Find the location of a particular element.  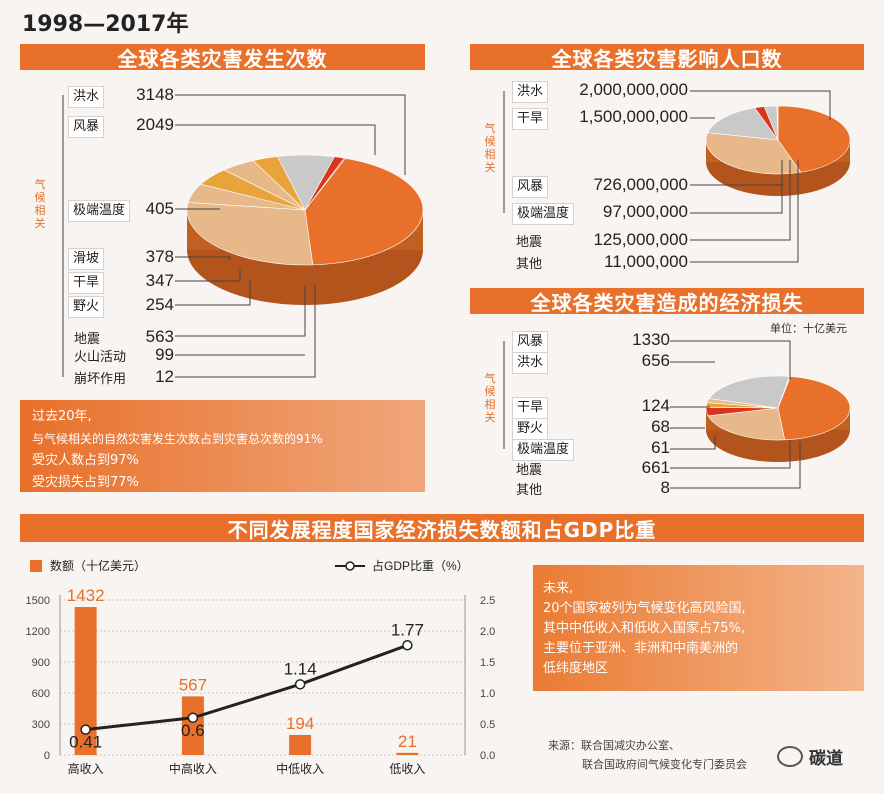

gdp-share-line is located at coordinates (246, 687).